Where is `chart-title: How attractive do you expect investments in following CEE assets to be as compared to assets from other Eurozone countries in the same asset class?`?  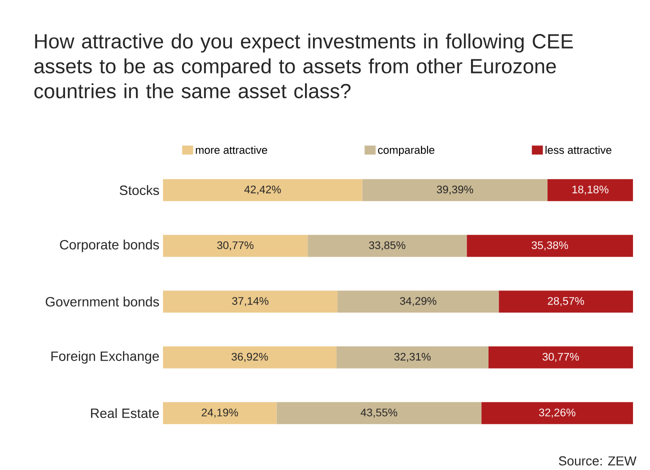
chart-title: How attractive do you expect investments in following CEE assets to be as compared to assets from other Eurozone countries in the same asset class? is located at coordinates (303, 66).